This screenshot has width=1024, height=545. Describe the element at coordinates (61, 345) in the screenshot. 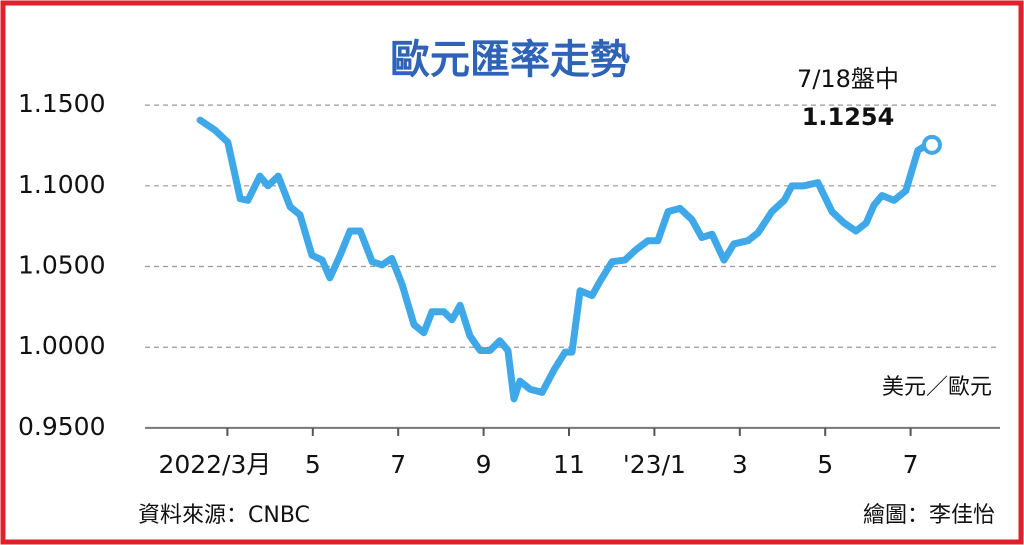

I see `y-tick-label: 1.0000` at that location.